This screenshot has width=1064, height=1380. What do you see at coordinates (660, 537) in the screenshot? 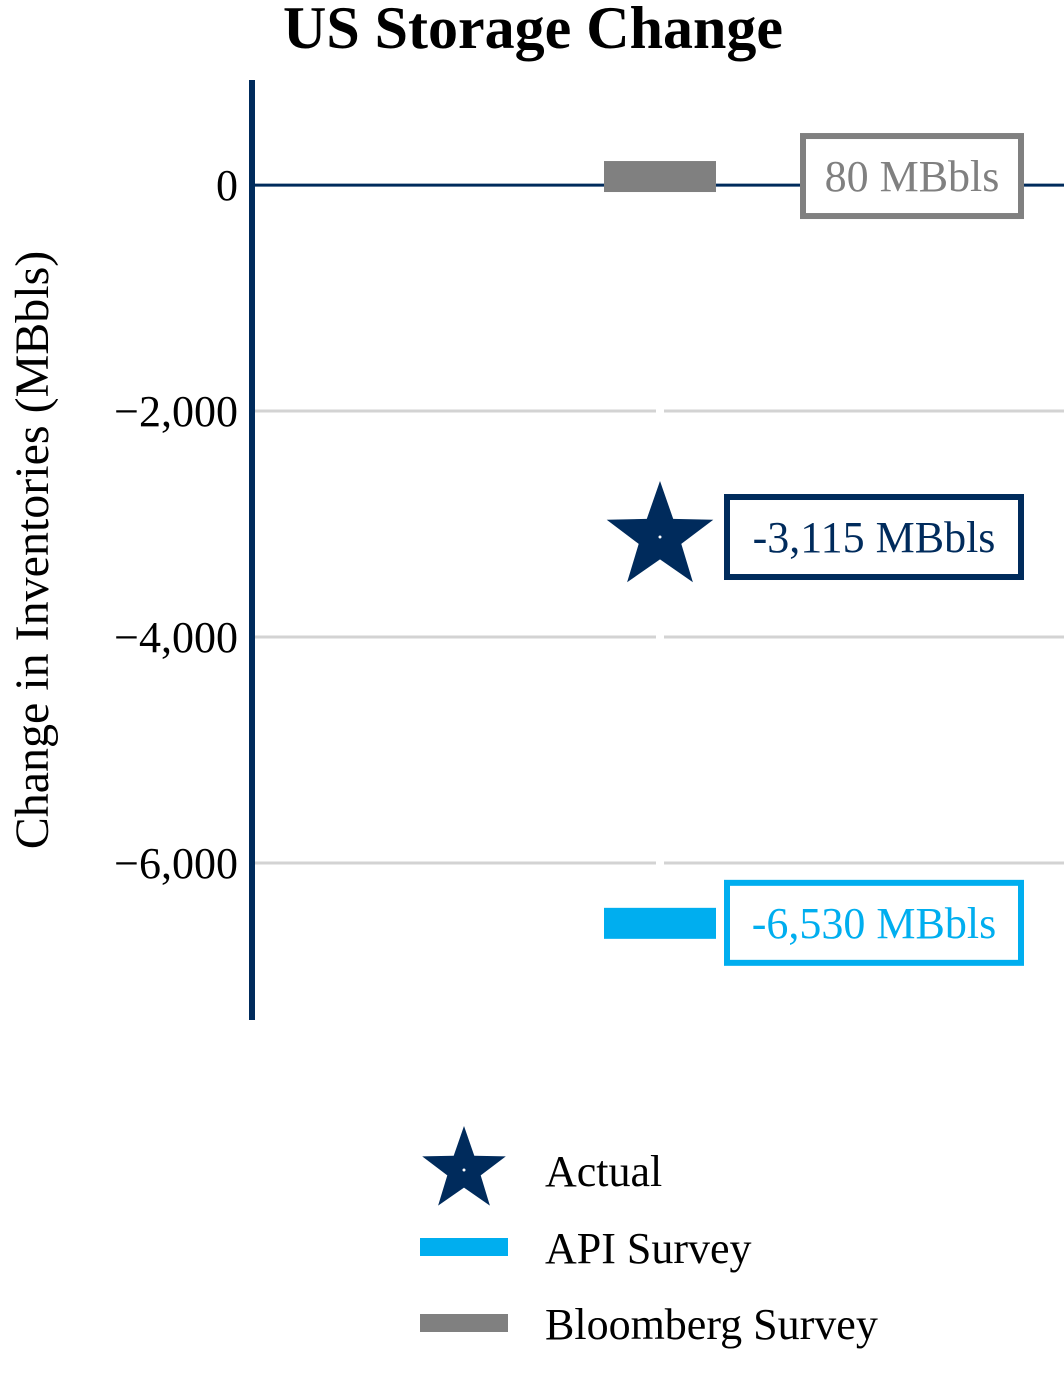
I see `actual-star-marker-center` at bounding box center [660, 537].